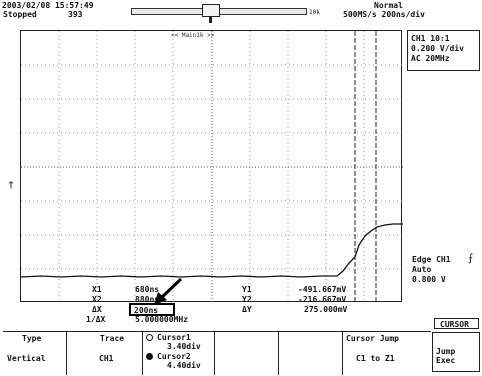 The width and height of the screenshot is (482, 376). I want to click on type-label: Type, so click(32, 338).